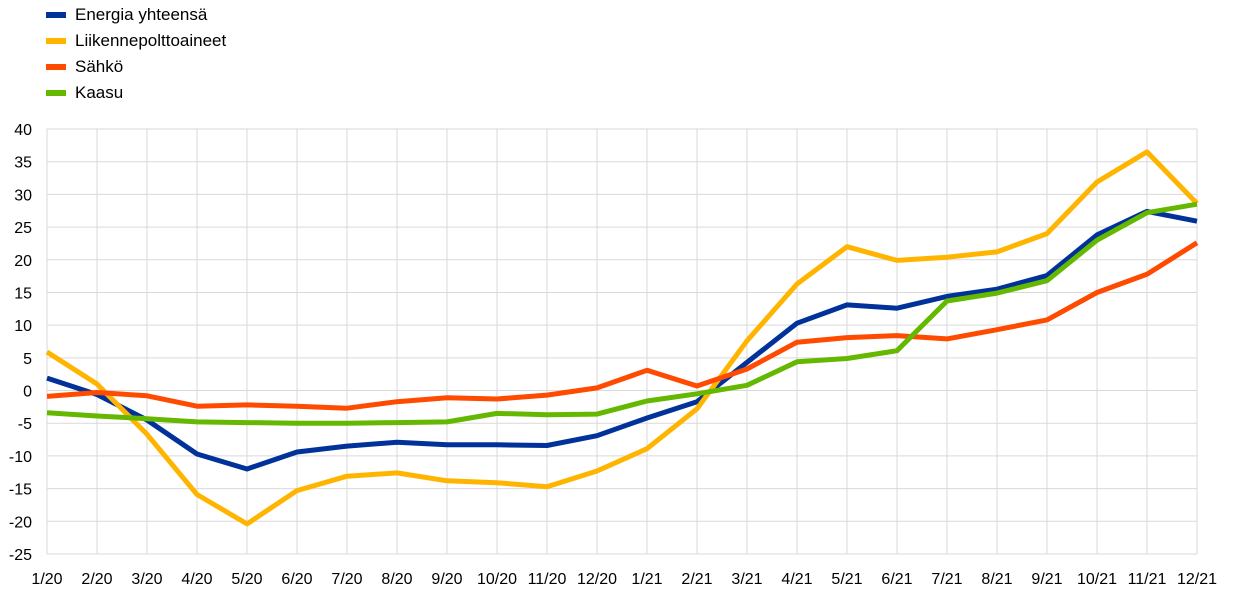 This screenshot has height=598, width=1240. Describe the element at coordinates (146, 579) in the screenshot. I see `x-tick-label: 3/20` at that location.